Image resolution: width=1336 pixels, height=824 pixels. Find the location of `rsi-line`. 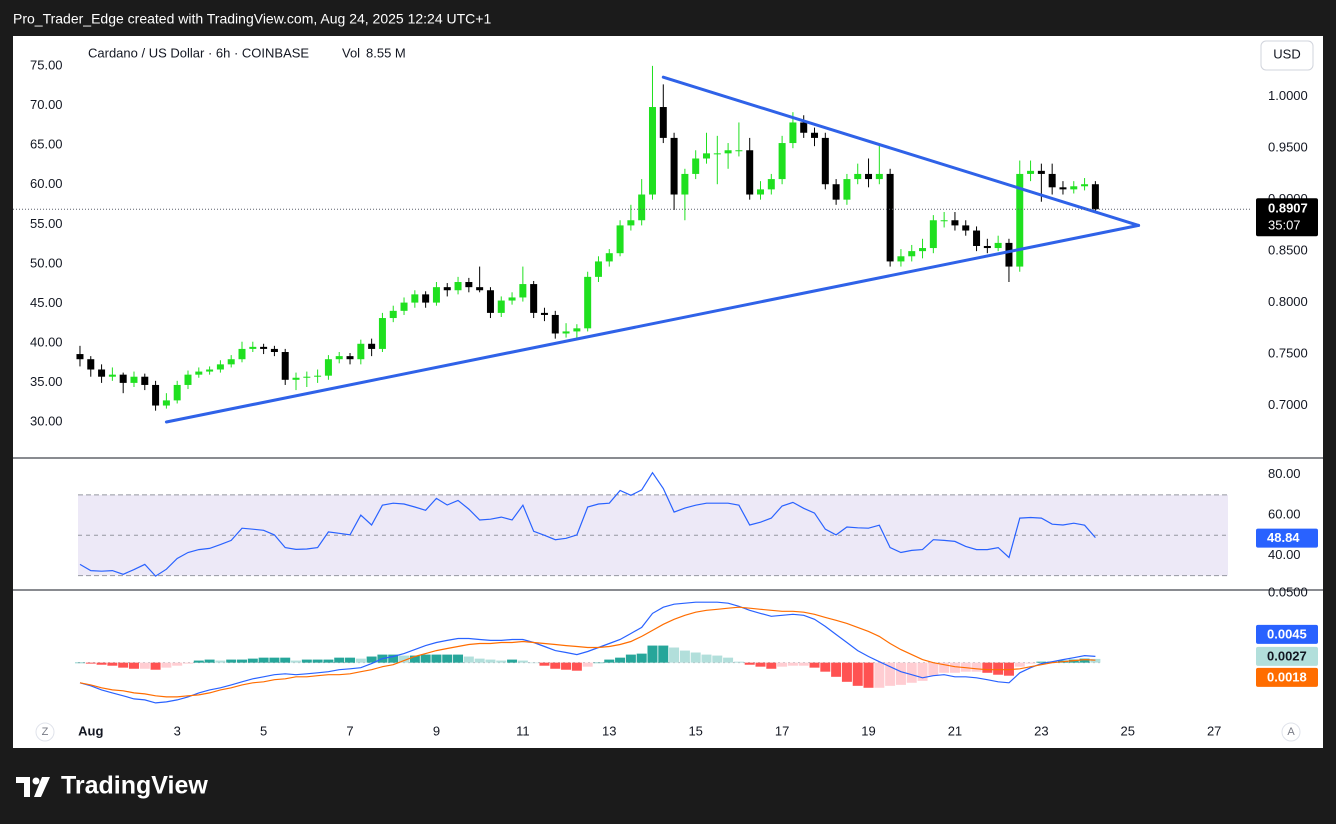

rsi-line is located at coordinates (587, 524).